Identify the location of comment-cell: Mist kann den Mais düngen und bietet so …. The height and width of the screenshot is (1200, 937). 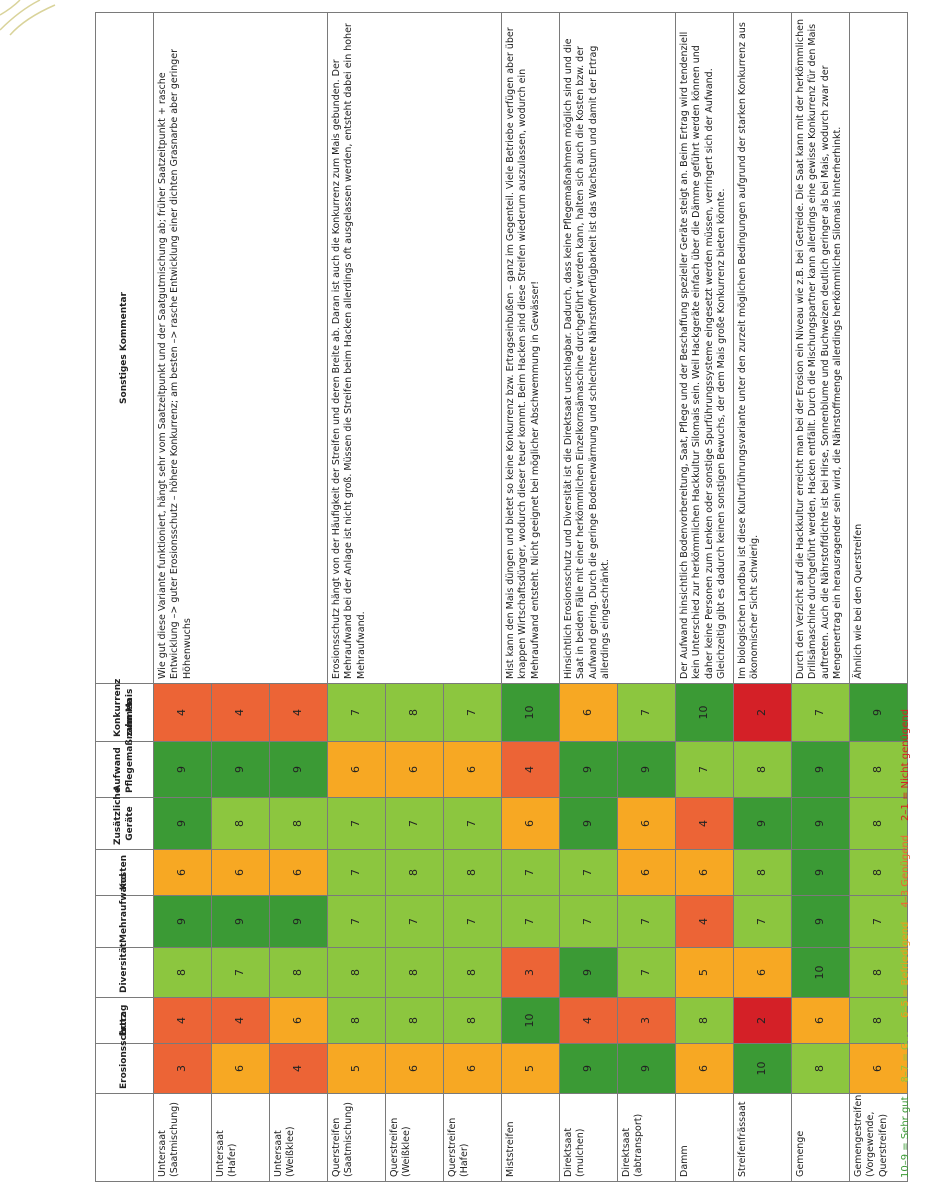
(530, 348).